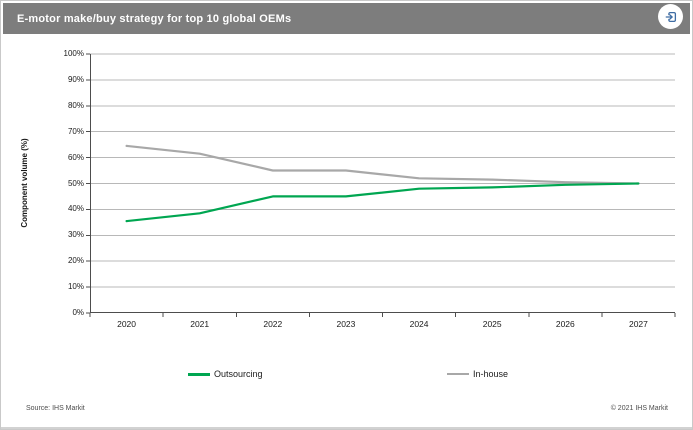 The height and width of the screenshot is (430, 693). What do you see at coordinates (565, 324) in the screenshot?
I see `x-tick-label: 2026` at bounding box center [565, 324].